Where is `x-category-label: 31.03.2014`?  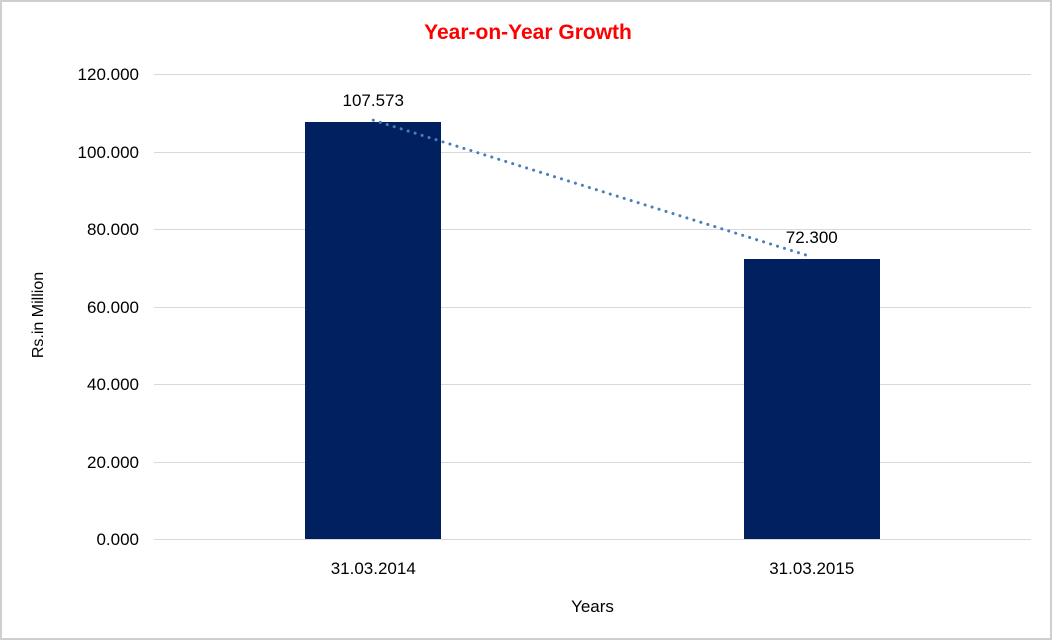
x-category-label: 31.03.2014 is located at coordinates (373, 568).